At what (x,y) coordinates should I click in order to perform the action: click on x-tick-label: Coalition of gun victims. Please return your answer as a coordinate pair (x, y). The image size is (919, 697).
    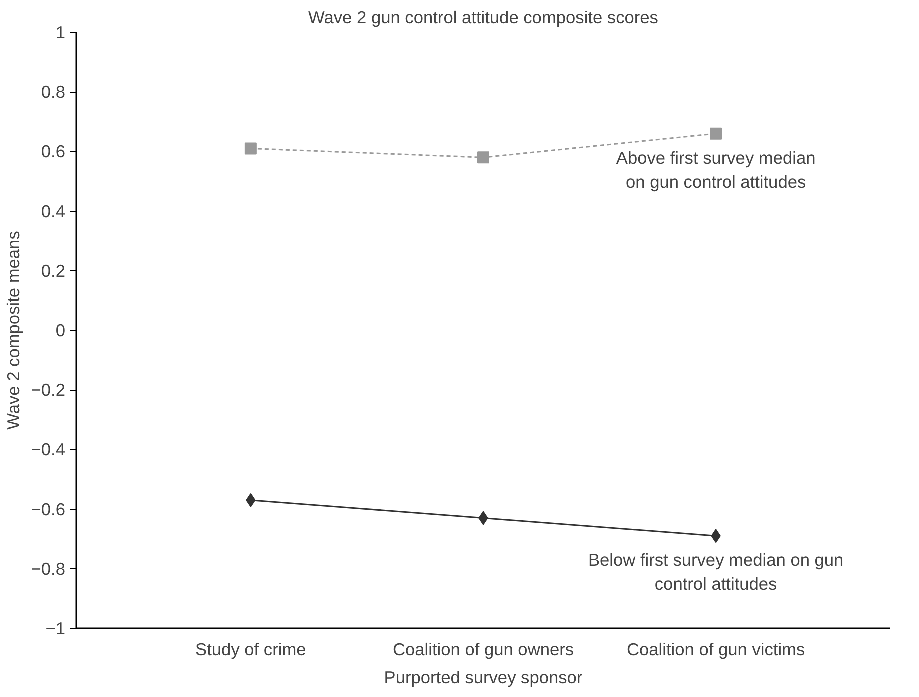
    Looking at the image, I should click on (716, 650).